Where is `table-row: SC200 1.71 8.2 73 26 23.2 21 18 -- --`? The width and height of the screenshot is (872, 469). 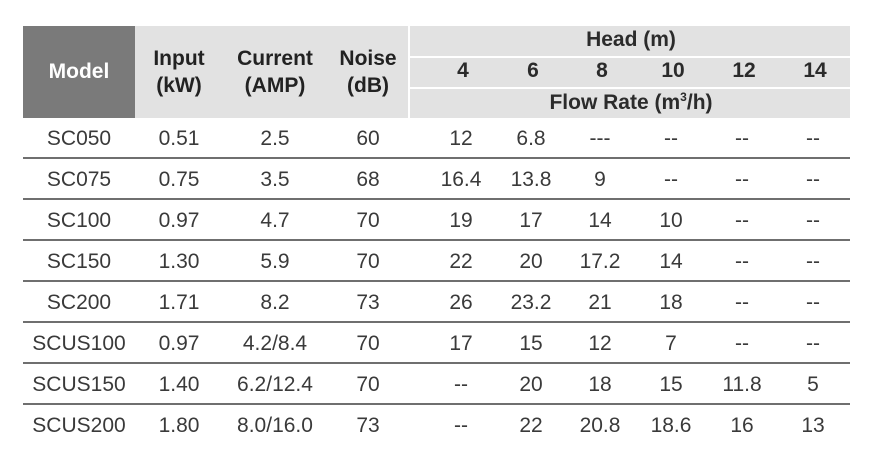
table-row: SC200 1.71 8.2 73 26 23.2 21 18 -- -- is located at coordinates (436, 302).